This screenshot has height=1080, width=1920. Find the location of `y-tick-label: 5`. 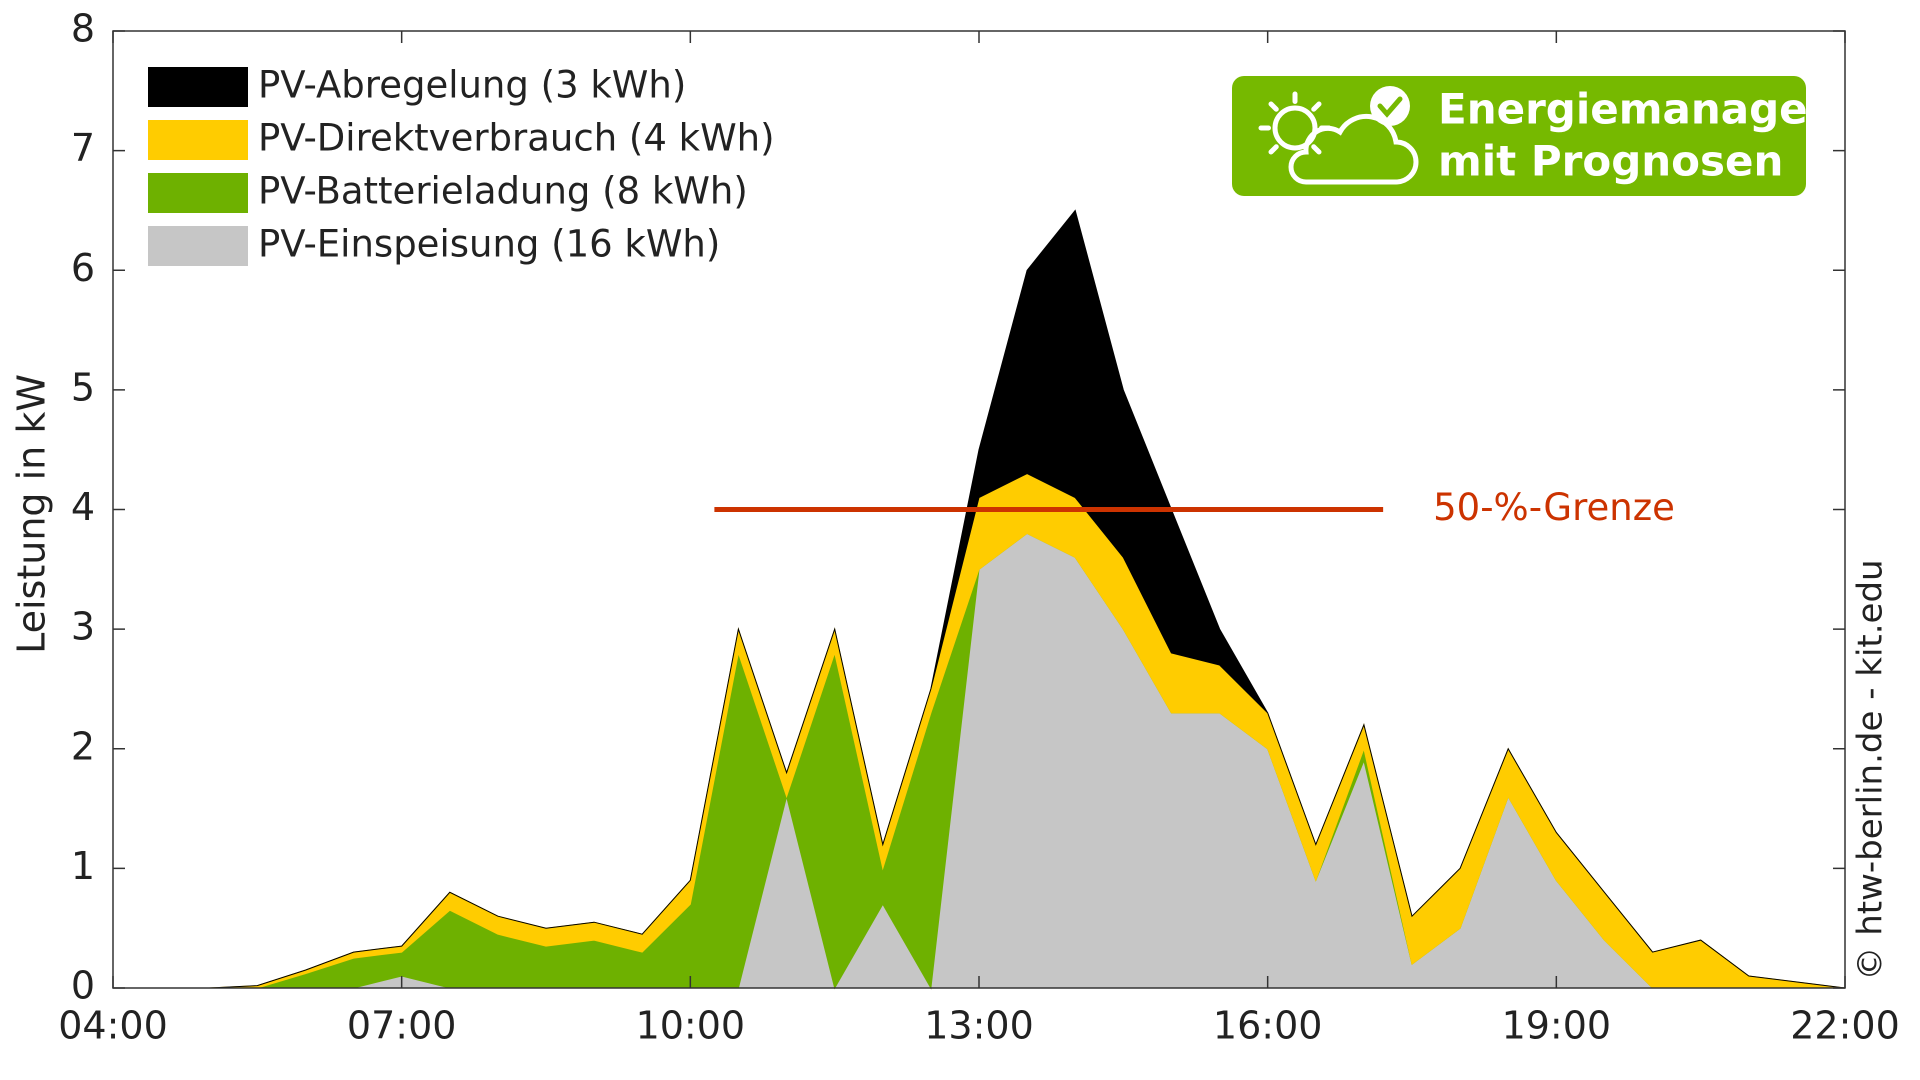

y-tick-label: 5 is located at coordinates (83, 387).